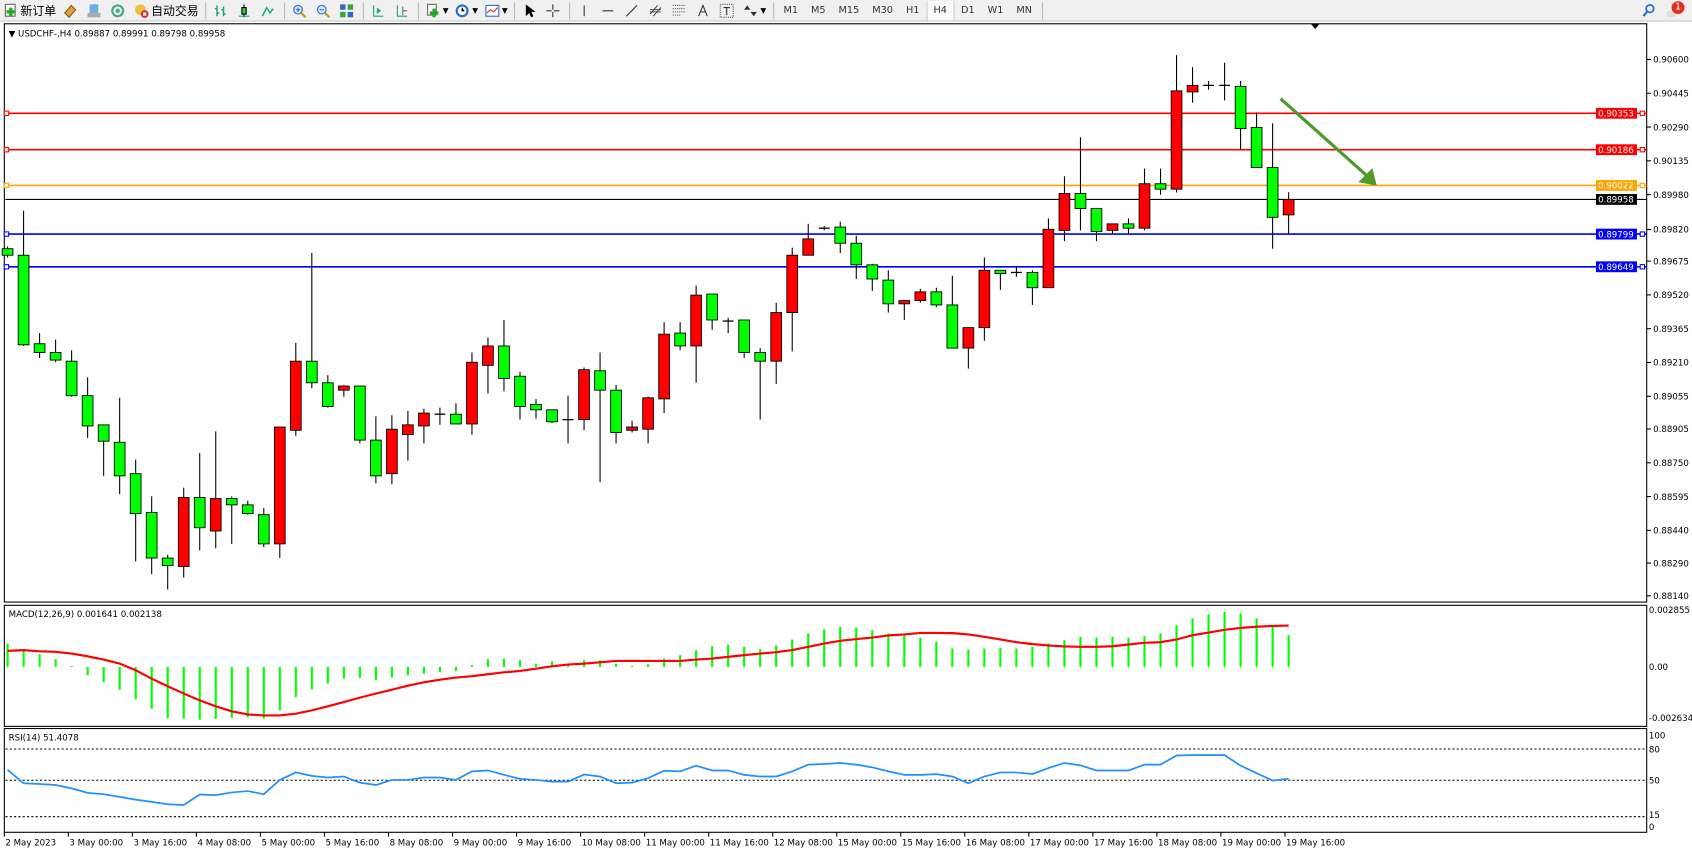 Image resolution: width=1692 pixels, height=855 pixels. What do you see at coordinates (403, 10) in the screenshot?
I see `chart-shift-button` at bounding box center [403, 10].